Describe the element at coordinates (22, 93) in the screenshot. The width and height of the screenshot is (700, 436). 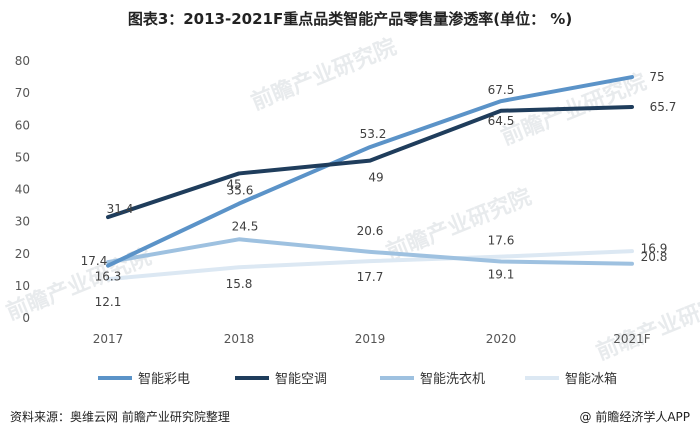
I see `y-tick-label: 70` at that location.